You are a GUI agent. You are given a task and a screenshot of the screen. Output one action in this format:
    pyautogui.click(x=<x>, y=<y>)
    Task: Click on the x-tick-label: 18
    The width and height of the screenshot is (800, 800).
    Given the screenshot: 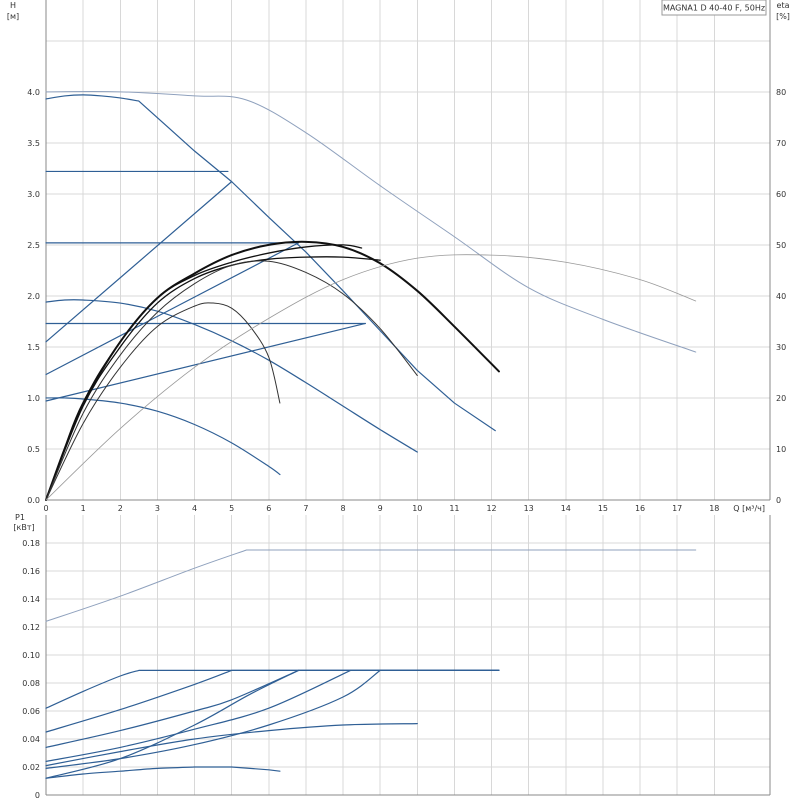 What is the action you would take?
    pyautogui.click(x=714, y=508)
    